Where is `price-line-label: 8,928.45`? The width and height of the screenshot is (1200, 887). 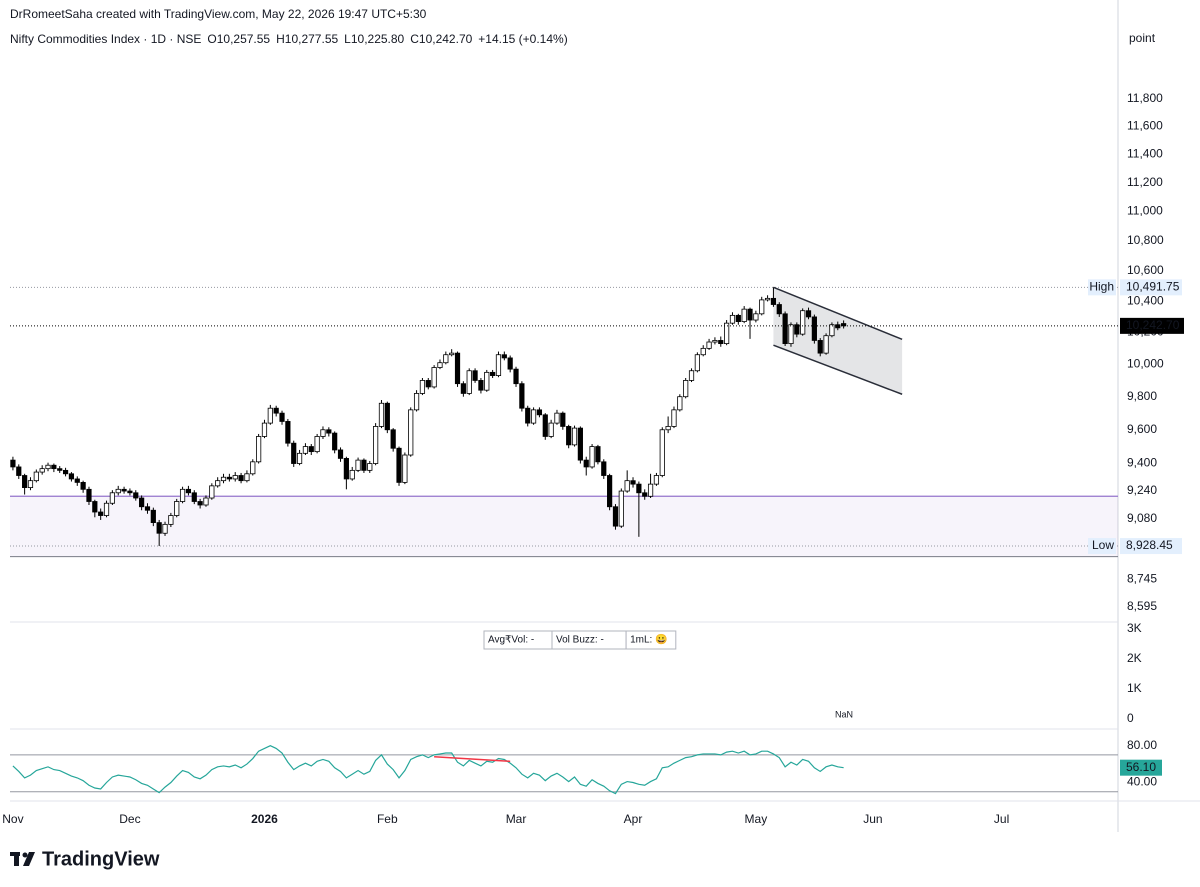
price-line-label: 8,928.45 is located at coordinates (1149, 545).